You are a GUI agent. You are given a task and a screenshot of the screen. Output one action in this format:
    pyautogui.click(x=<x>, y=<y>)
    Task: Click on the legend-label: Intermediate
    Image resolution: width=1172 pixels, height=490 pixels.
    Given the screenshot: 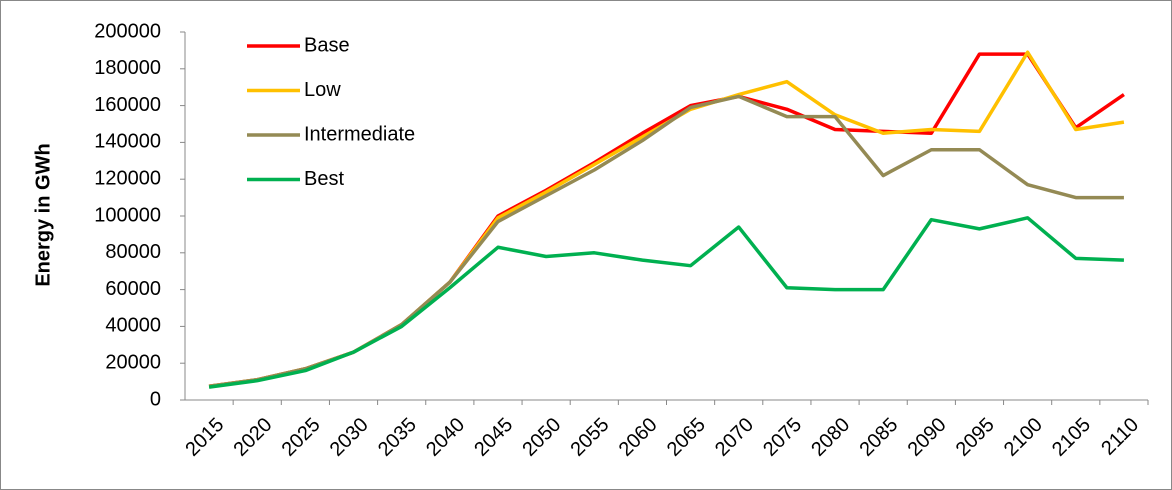 What is the action you would take?
    pyautogui.click(x=359, y=134)
    